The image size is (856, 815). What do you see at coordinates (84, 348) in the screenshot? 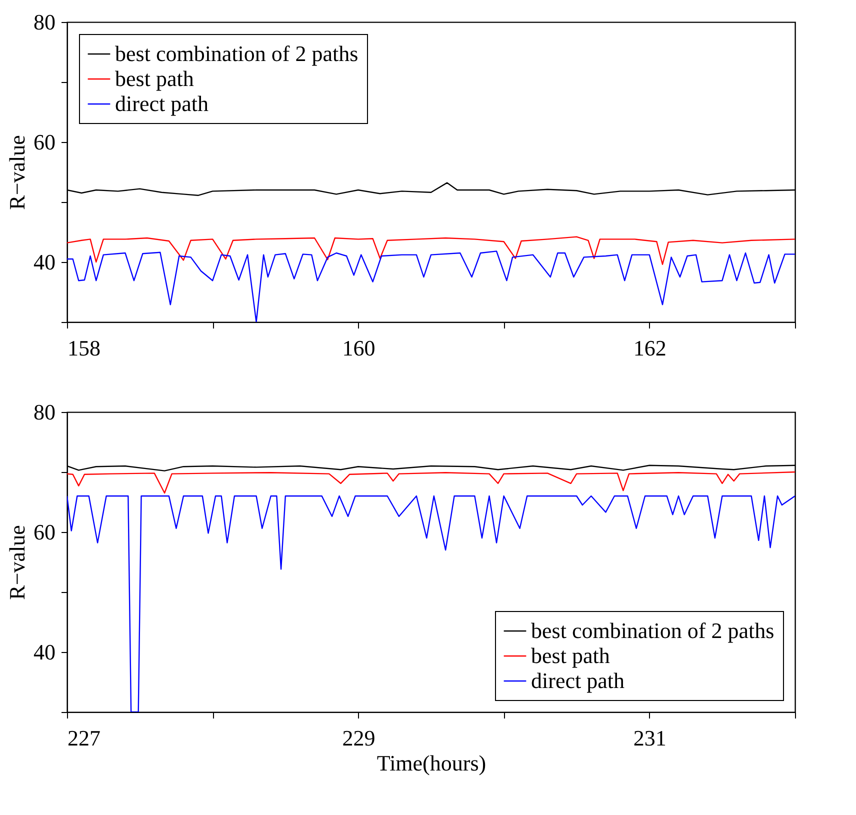
I see `x-tick-label: 158` at bounding box center [84, 348].